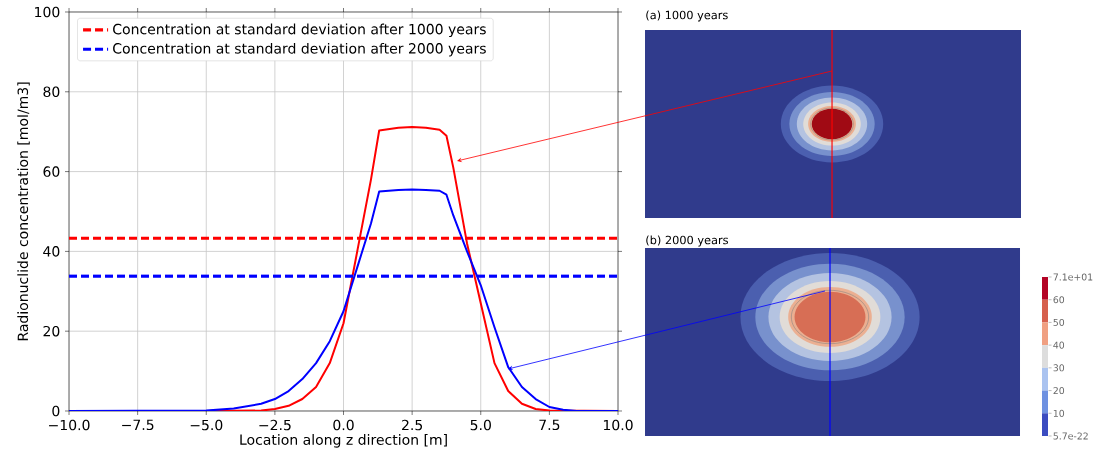 The height and width of the screenshot is (456, 1094). Describe the element at coordinates (51, 171) in the screenshot. I see `y-tick-label: 60` at that location.